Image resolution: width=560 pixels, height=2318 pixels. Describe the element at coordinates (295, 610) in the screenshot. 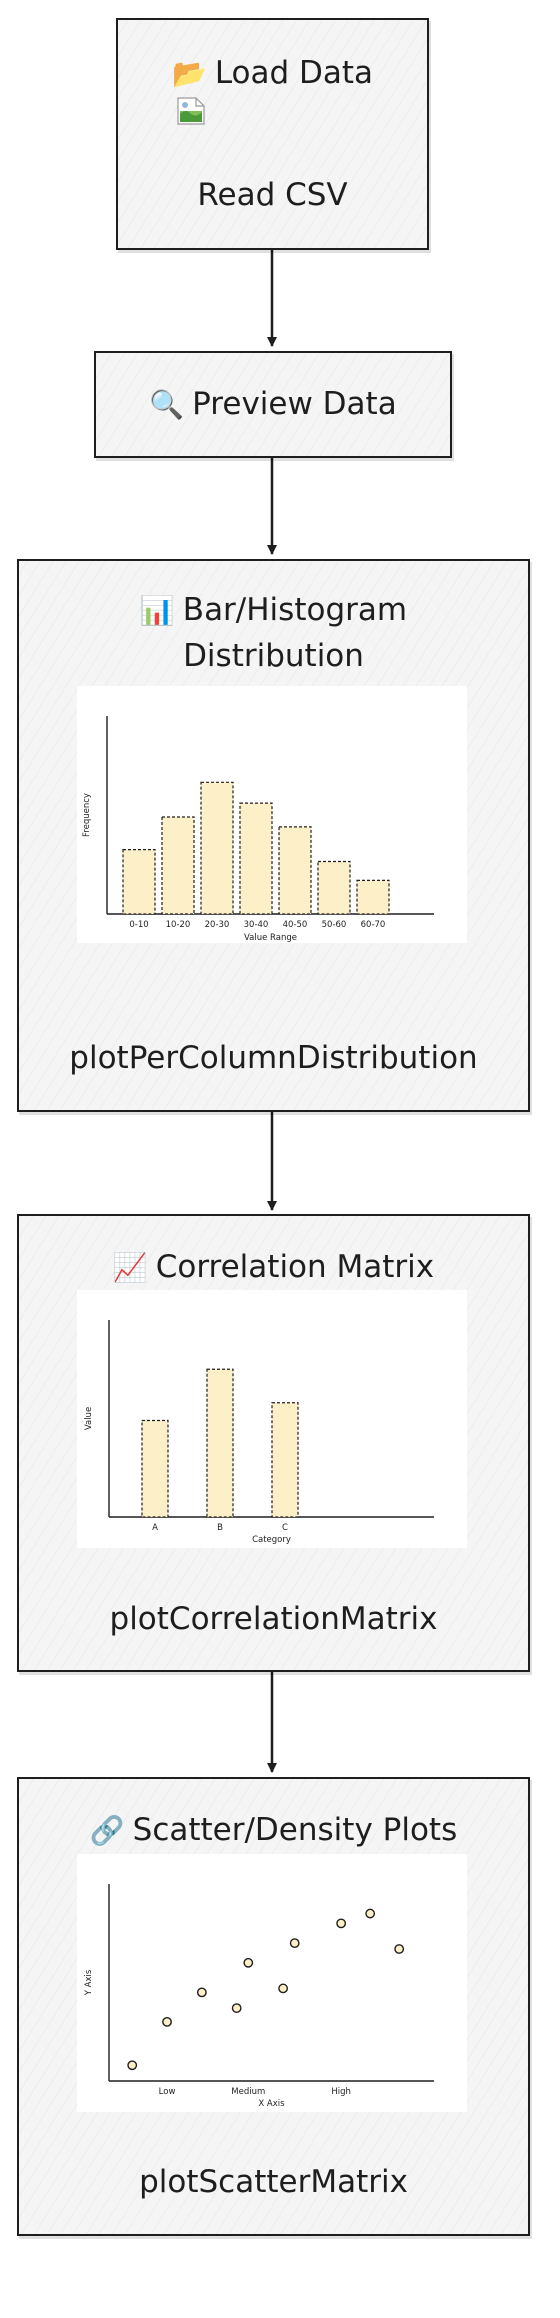

I see `distribution-title: Bar/Histogram` at that location.